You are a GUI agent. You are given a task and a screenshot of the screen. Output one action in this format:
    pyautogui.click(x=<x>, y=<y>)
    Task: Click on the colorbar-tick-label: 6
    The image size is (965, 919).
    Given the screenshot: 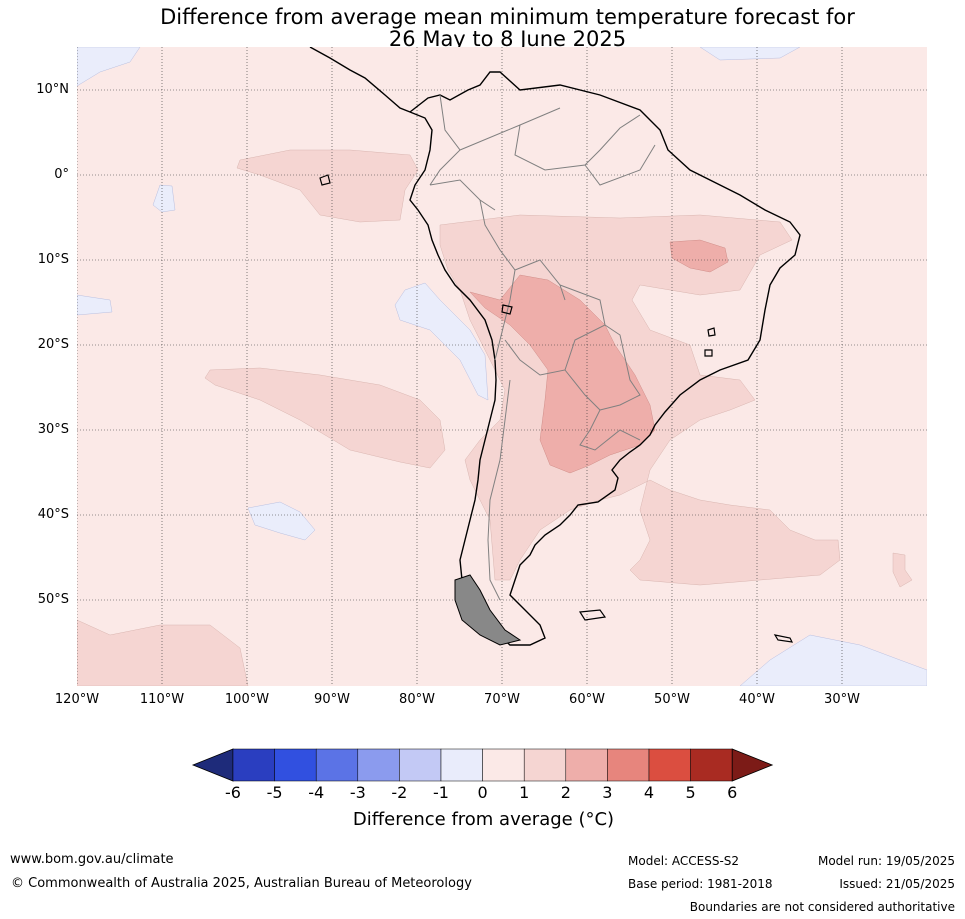 What is the action you would take?
    pyautogui.click(x=732, y=792)
    